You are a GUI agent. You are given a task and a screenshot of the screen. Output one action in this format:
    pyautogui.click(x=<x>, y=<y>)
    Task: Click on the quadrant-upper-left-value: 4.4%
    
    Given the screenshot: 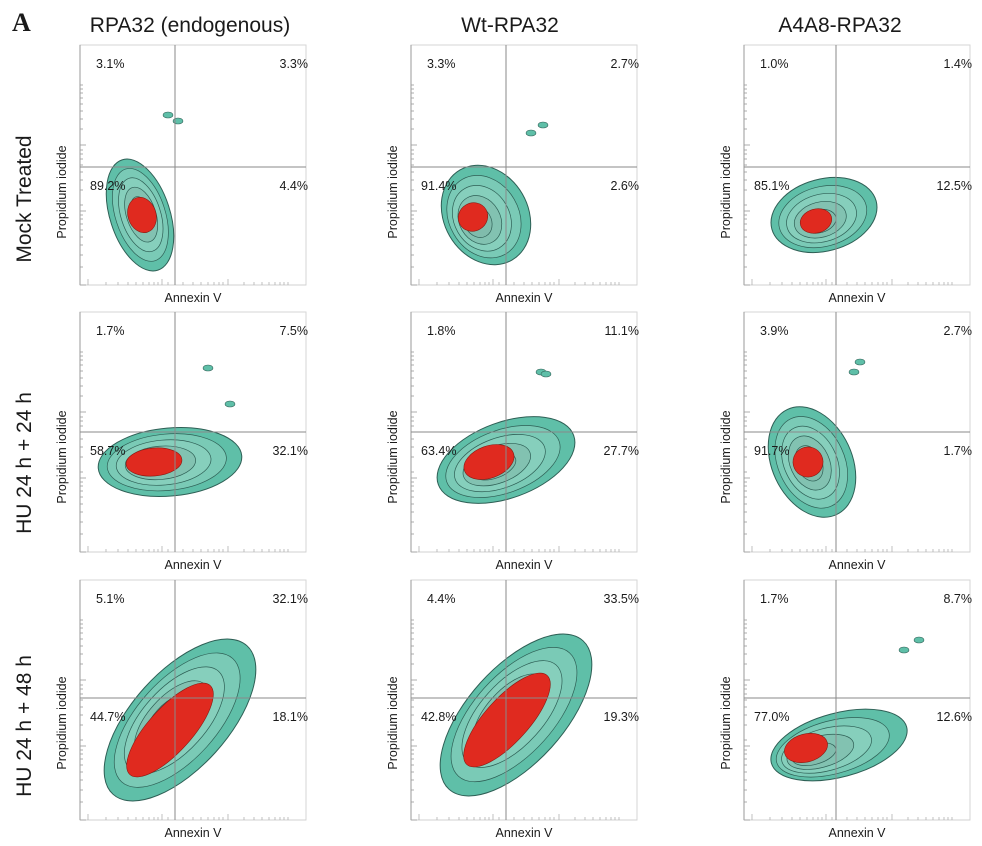 What is the action you would take?
    pyautogui.click(x=441, y=599)
    